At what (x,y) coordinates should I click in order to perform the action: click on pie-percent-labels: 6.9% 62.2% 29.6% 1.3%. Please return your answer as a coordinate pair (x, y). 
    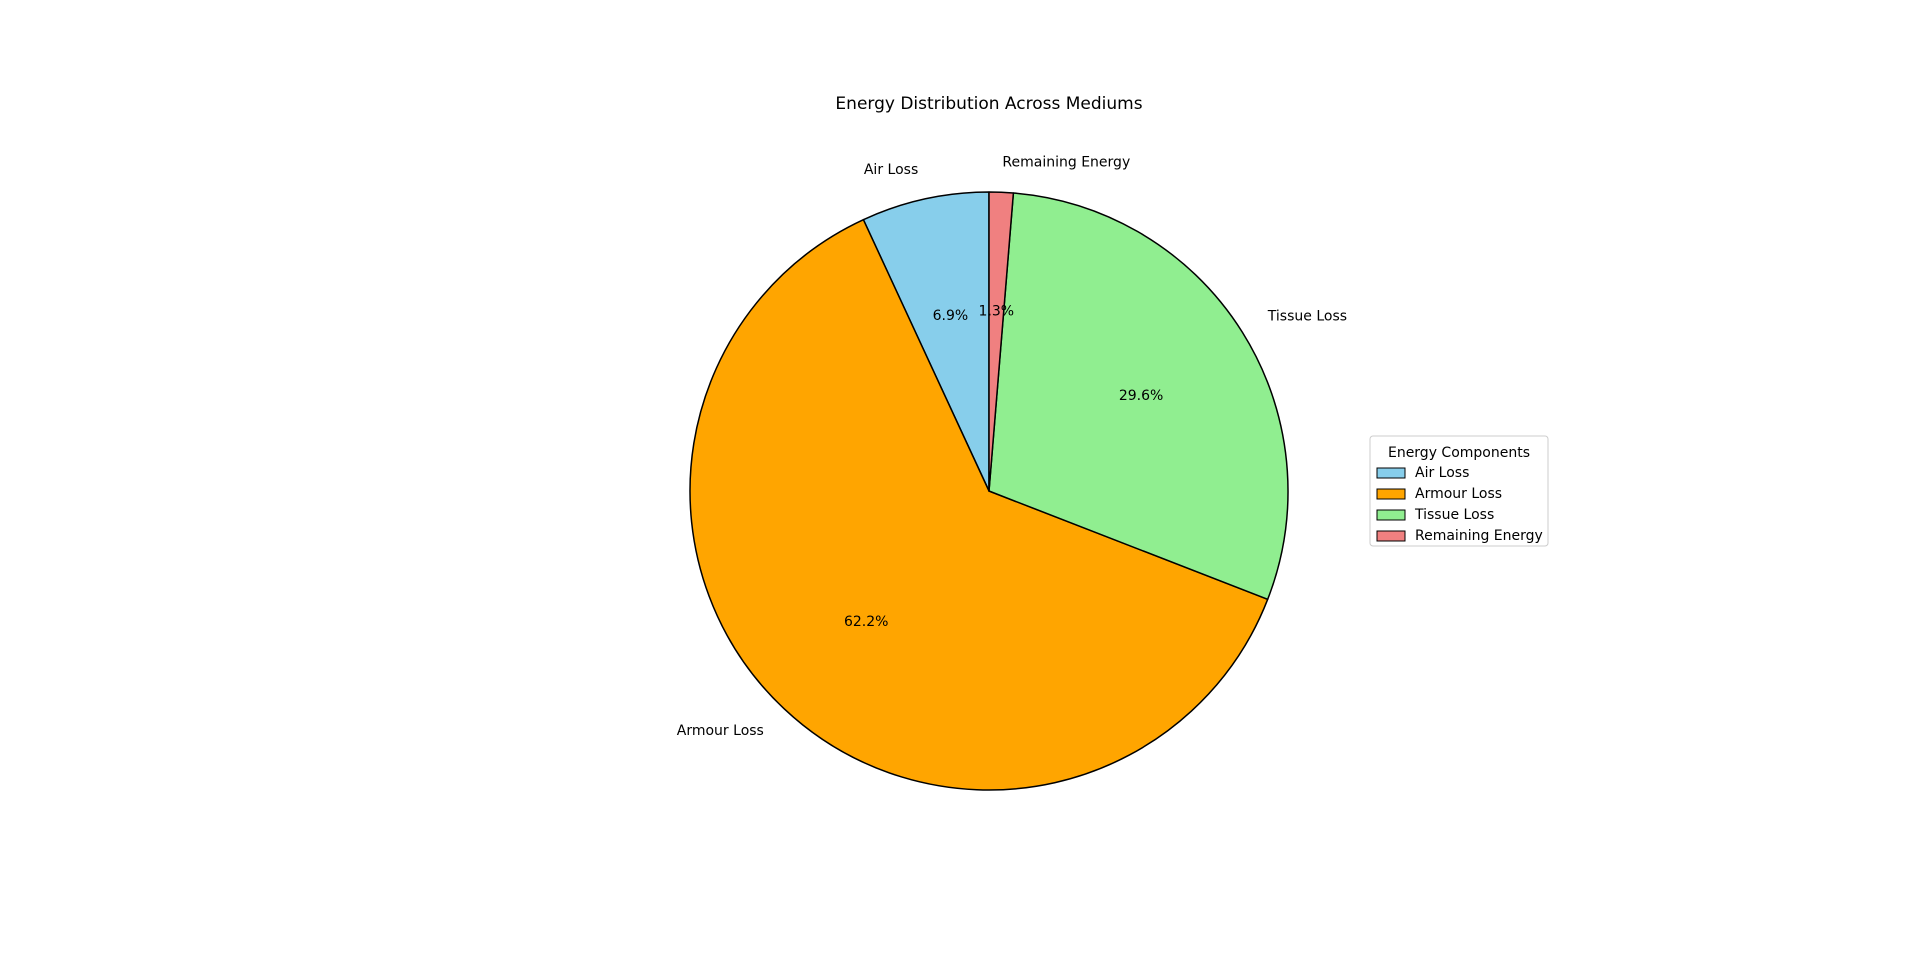
    Looking at the image, I should click on (1003, 467).